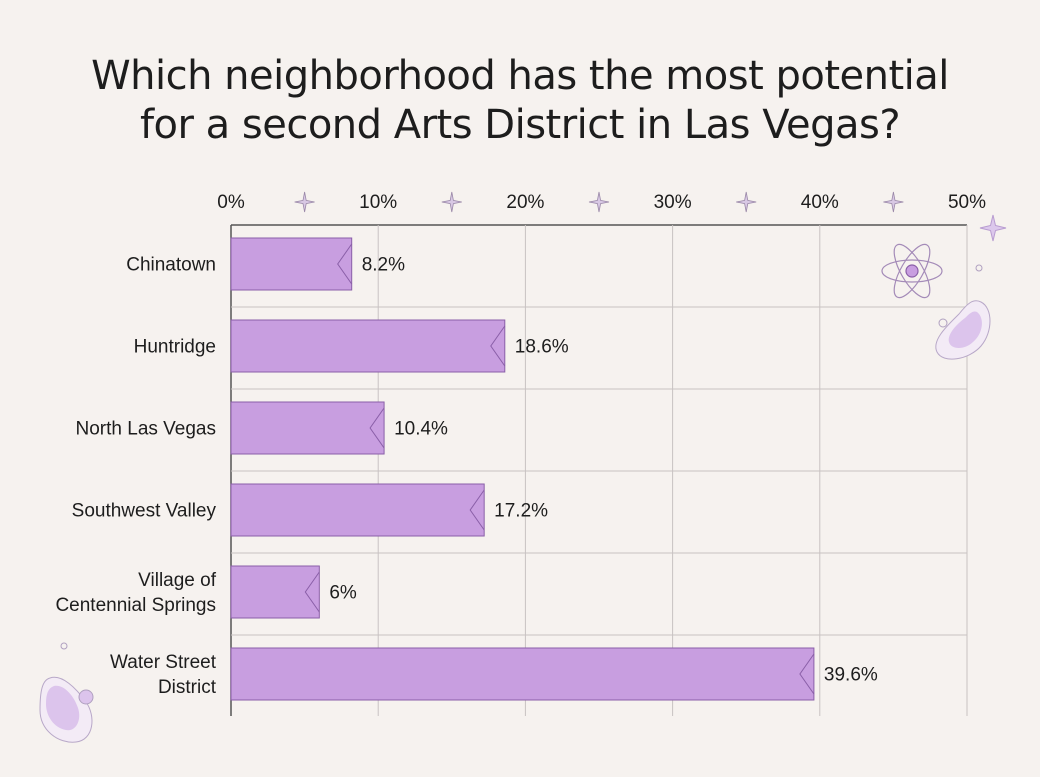  What do you see at coordinates (135, 593) in the screenshot?
I see `category-label: Village of Centennial Springs` at bounding box center [135, 593].